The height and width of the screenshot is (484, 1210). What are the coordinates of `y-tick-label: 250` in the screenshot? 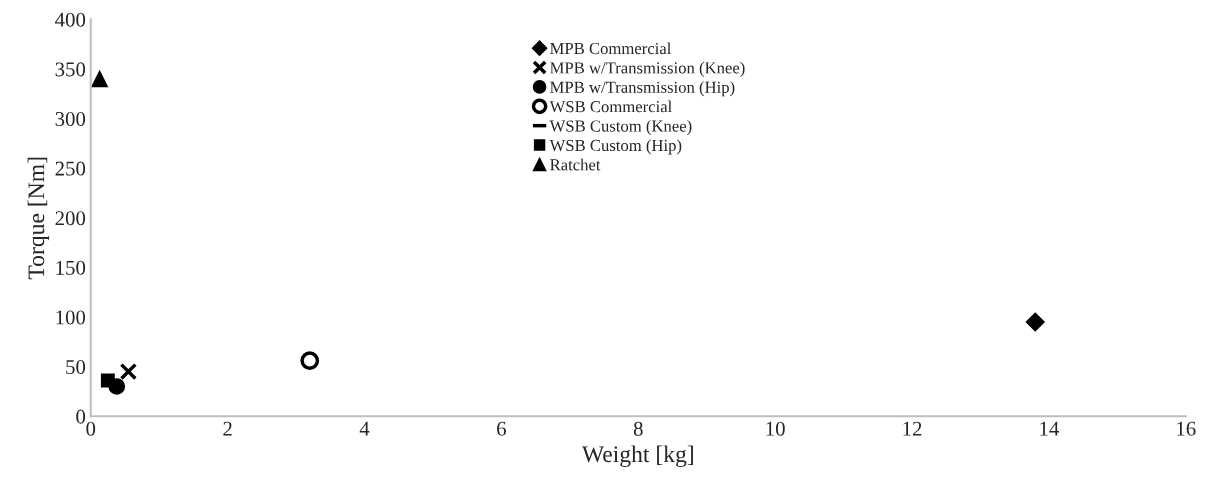 It's located at (70, 168).